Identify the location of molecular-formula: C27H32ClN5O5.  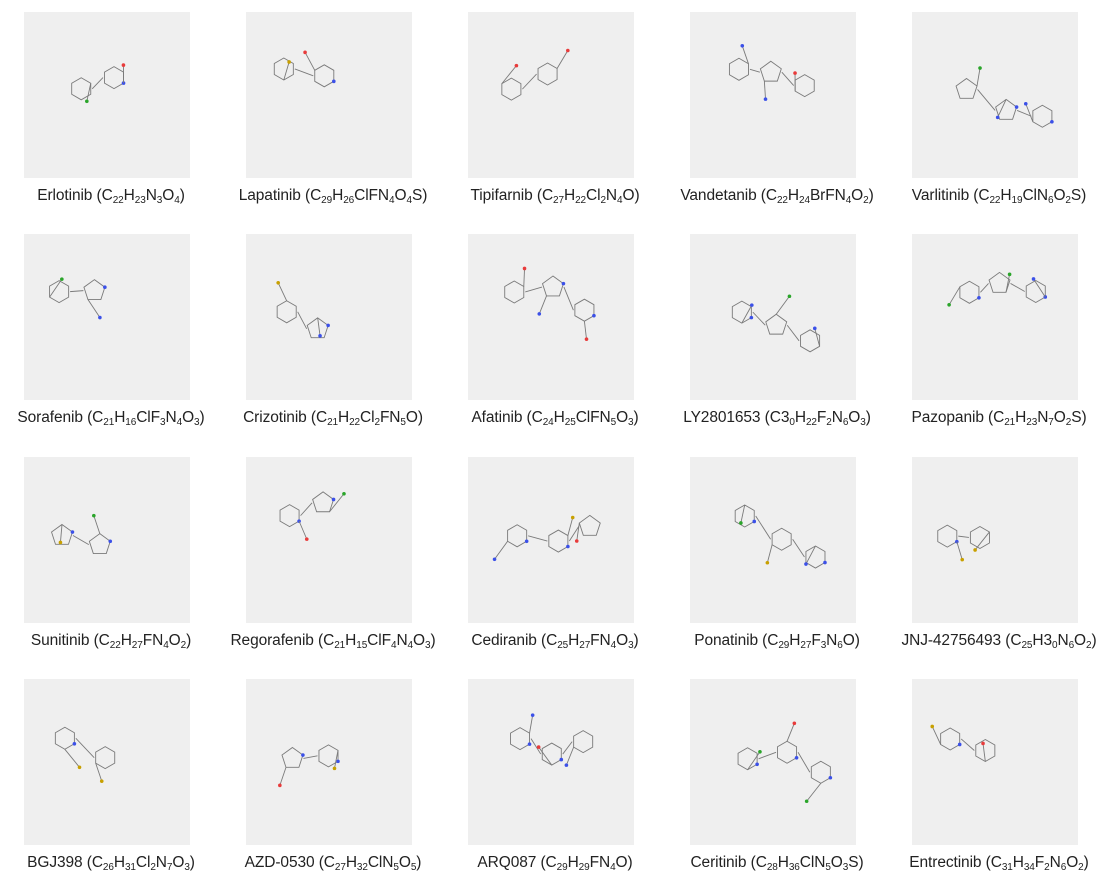
(370, 863).